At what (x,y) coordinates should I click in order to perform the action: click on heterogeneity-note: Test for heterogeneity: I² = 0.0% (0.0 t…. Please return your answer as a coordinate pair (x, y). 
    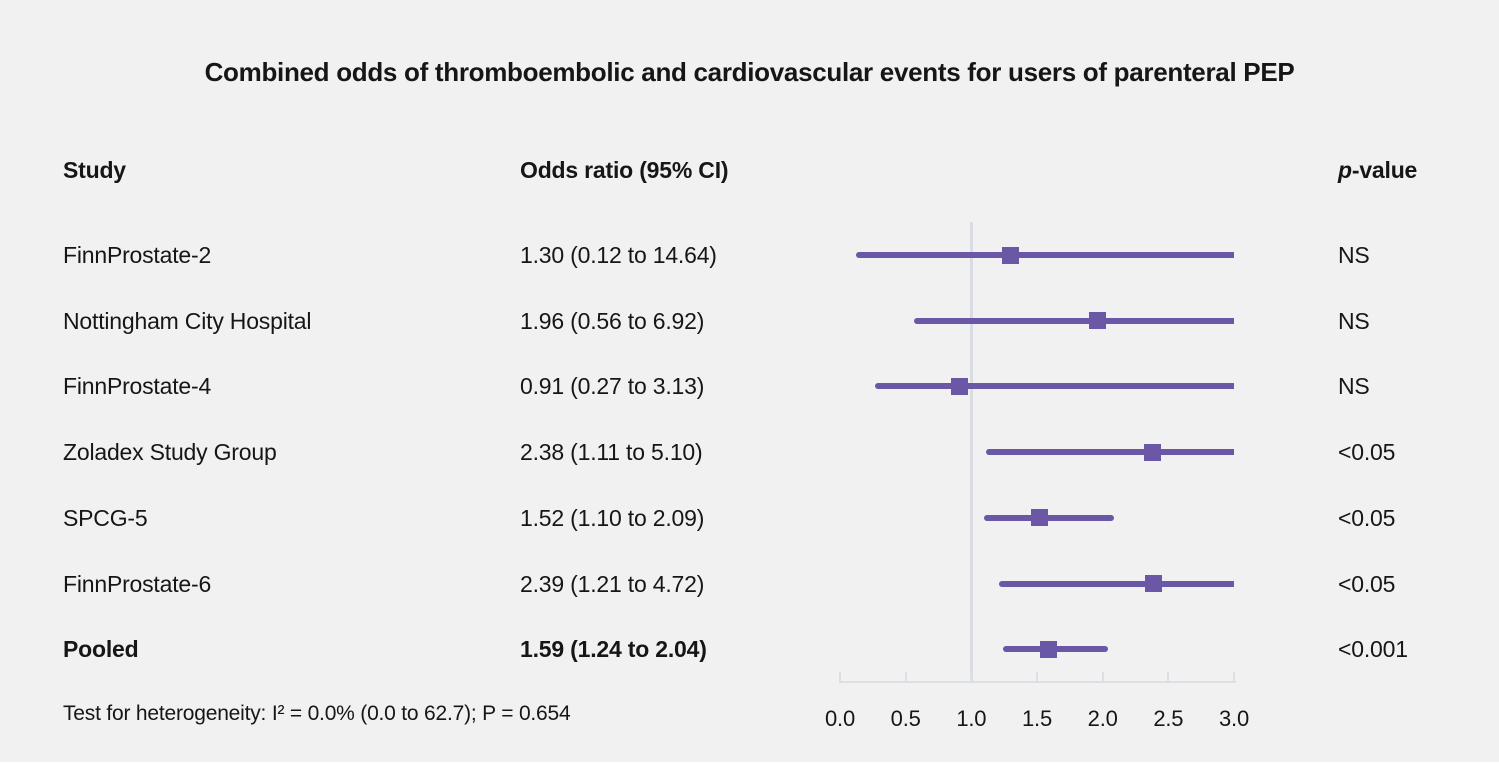
    Looking at the image, I should click on (317, 713).